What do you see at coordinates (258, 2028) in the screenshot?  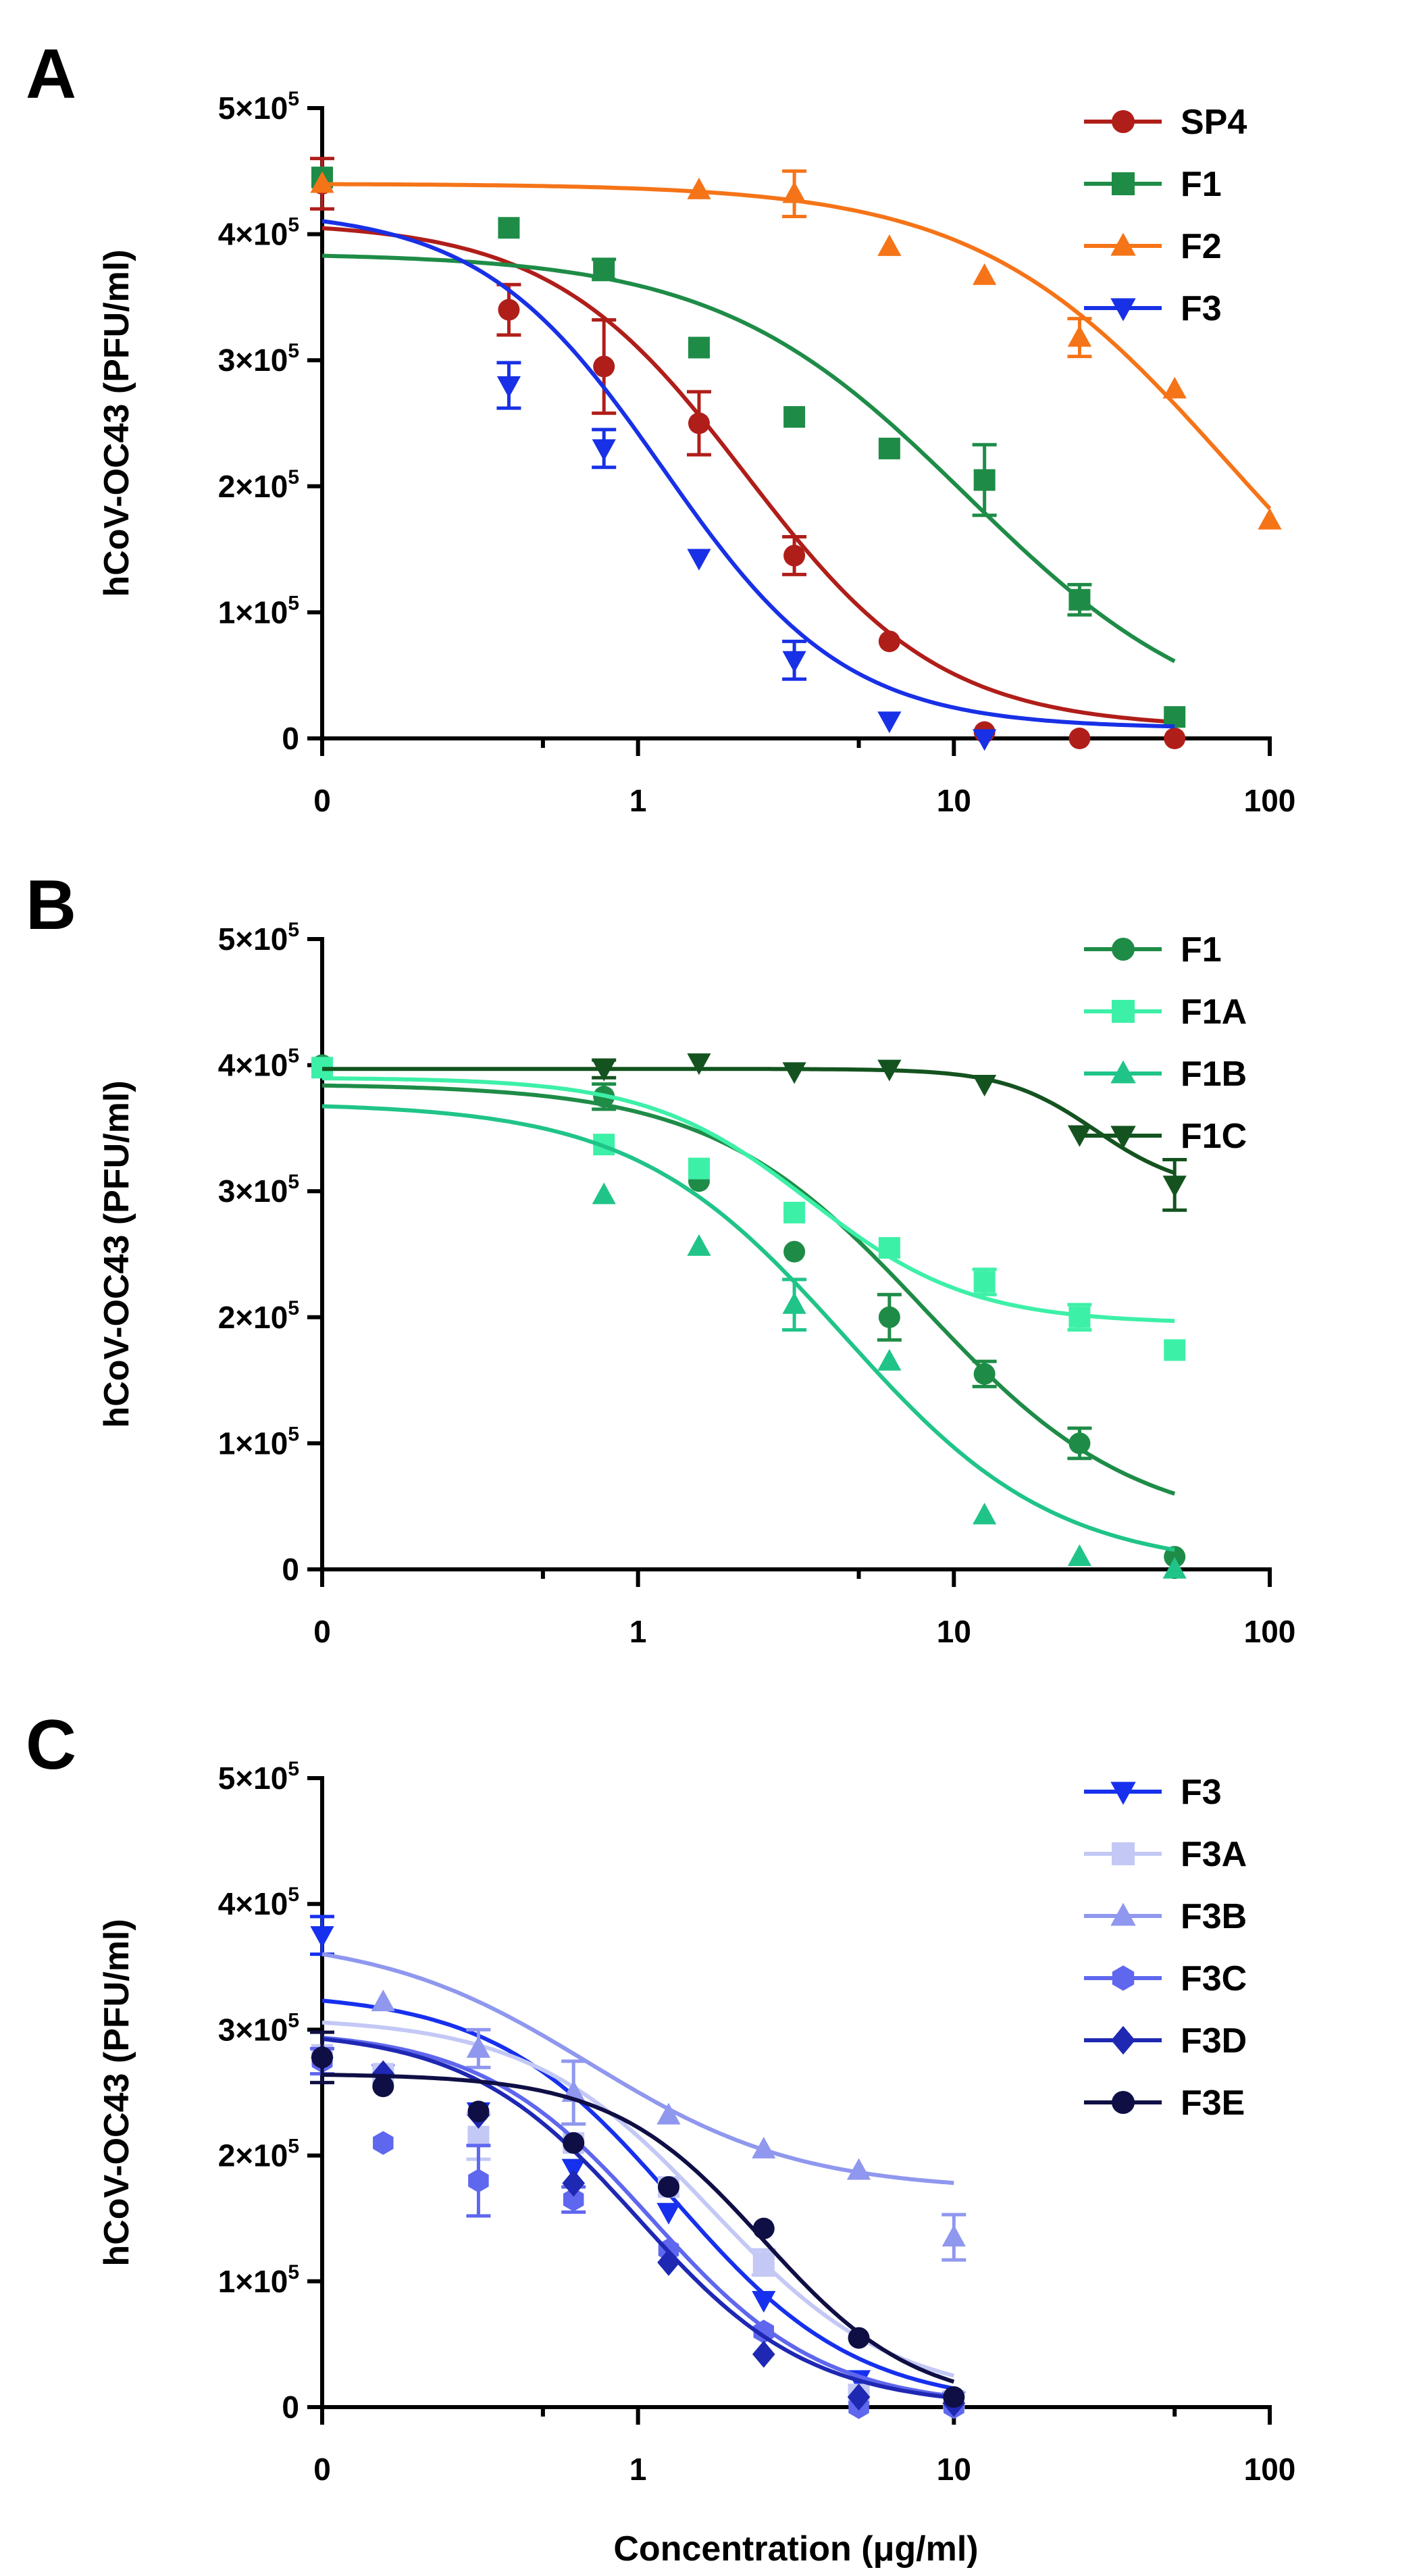 I see `y-tick-label: 3×10⁵` at bounding box center [258, 2028].